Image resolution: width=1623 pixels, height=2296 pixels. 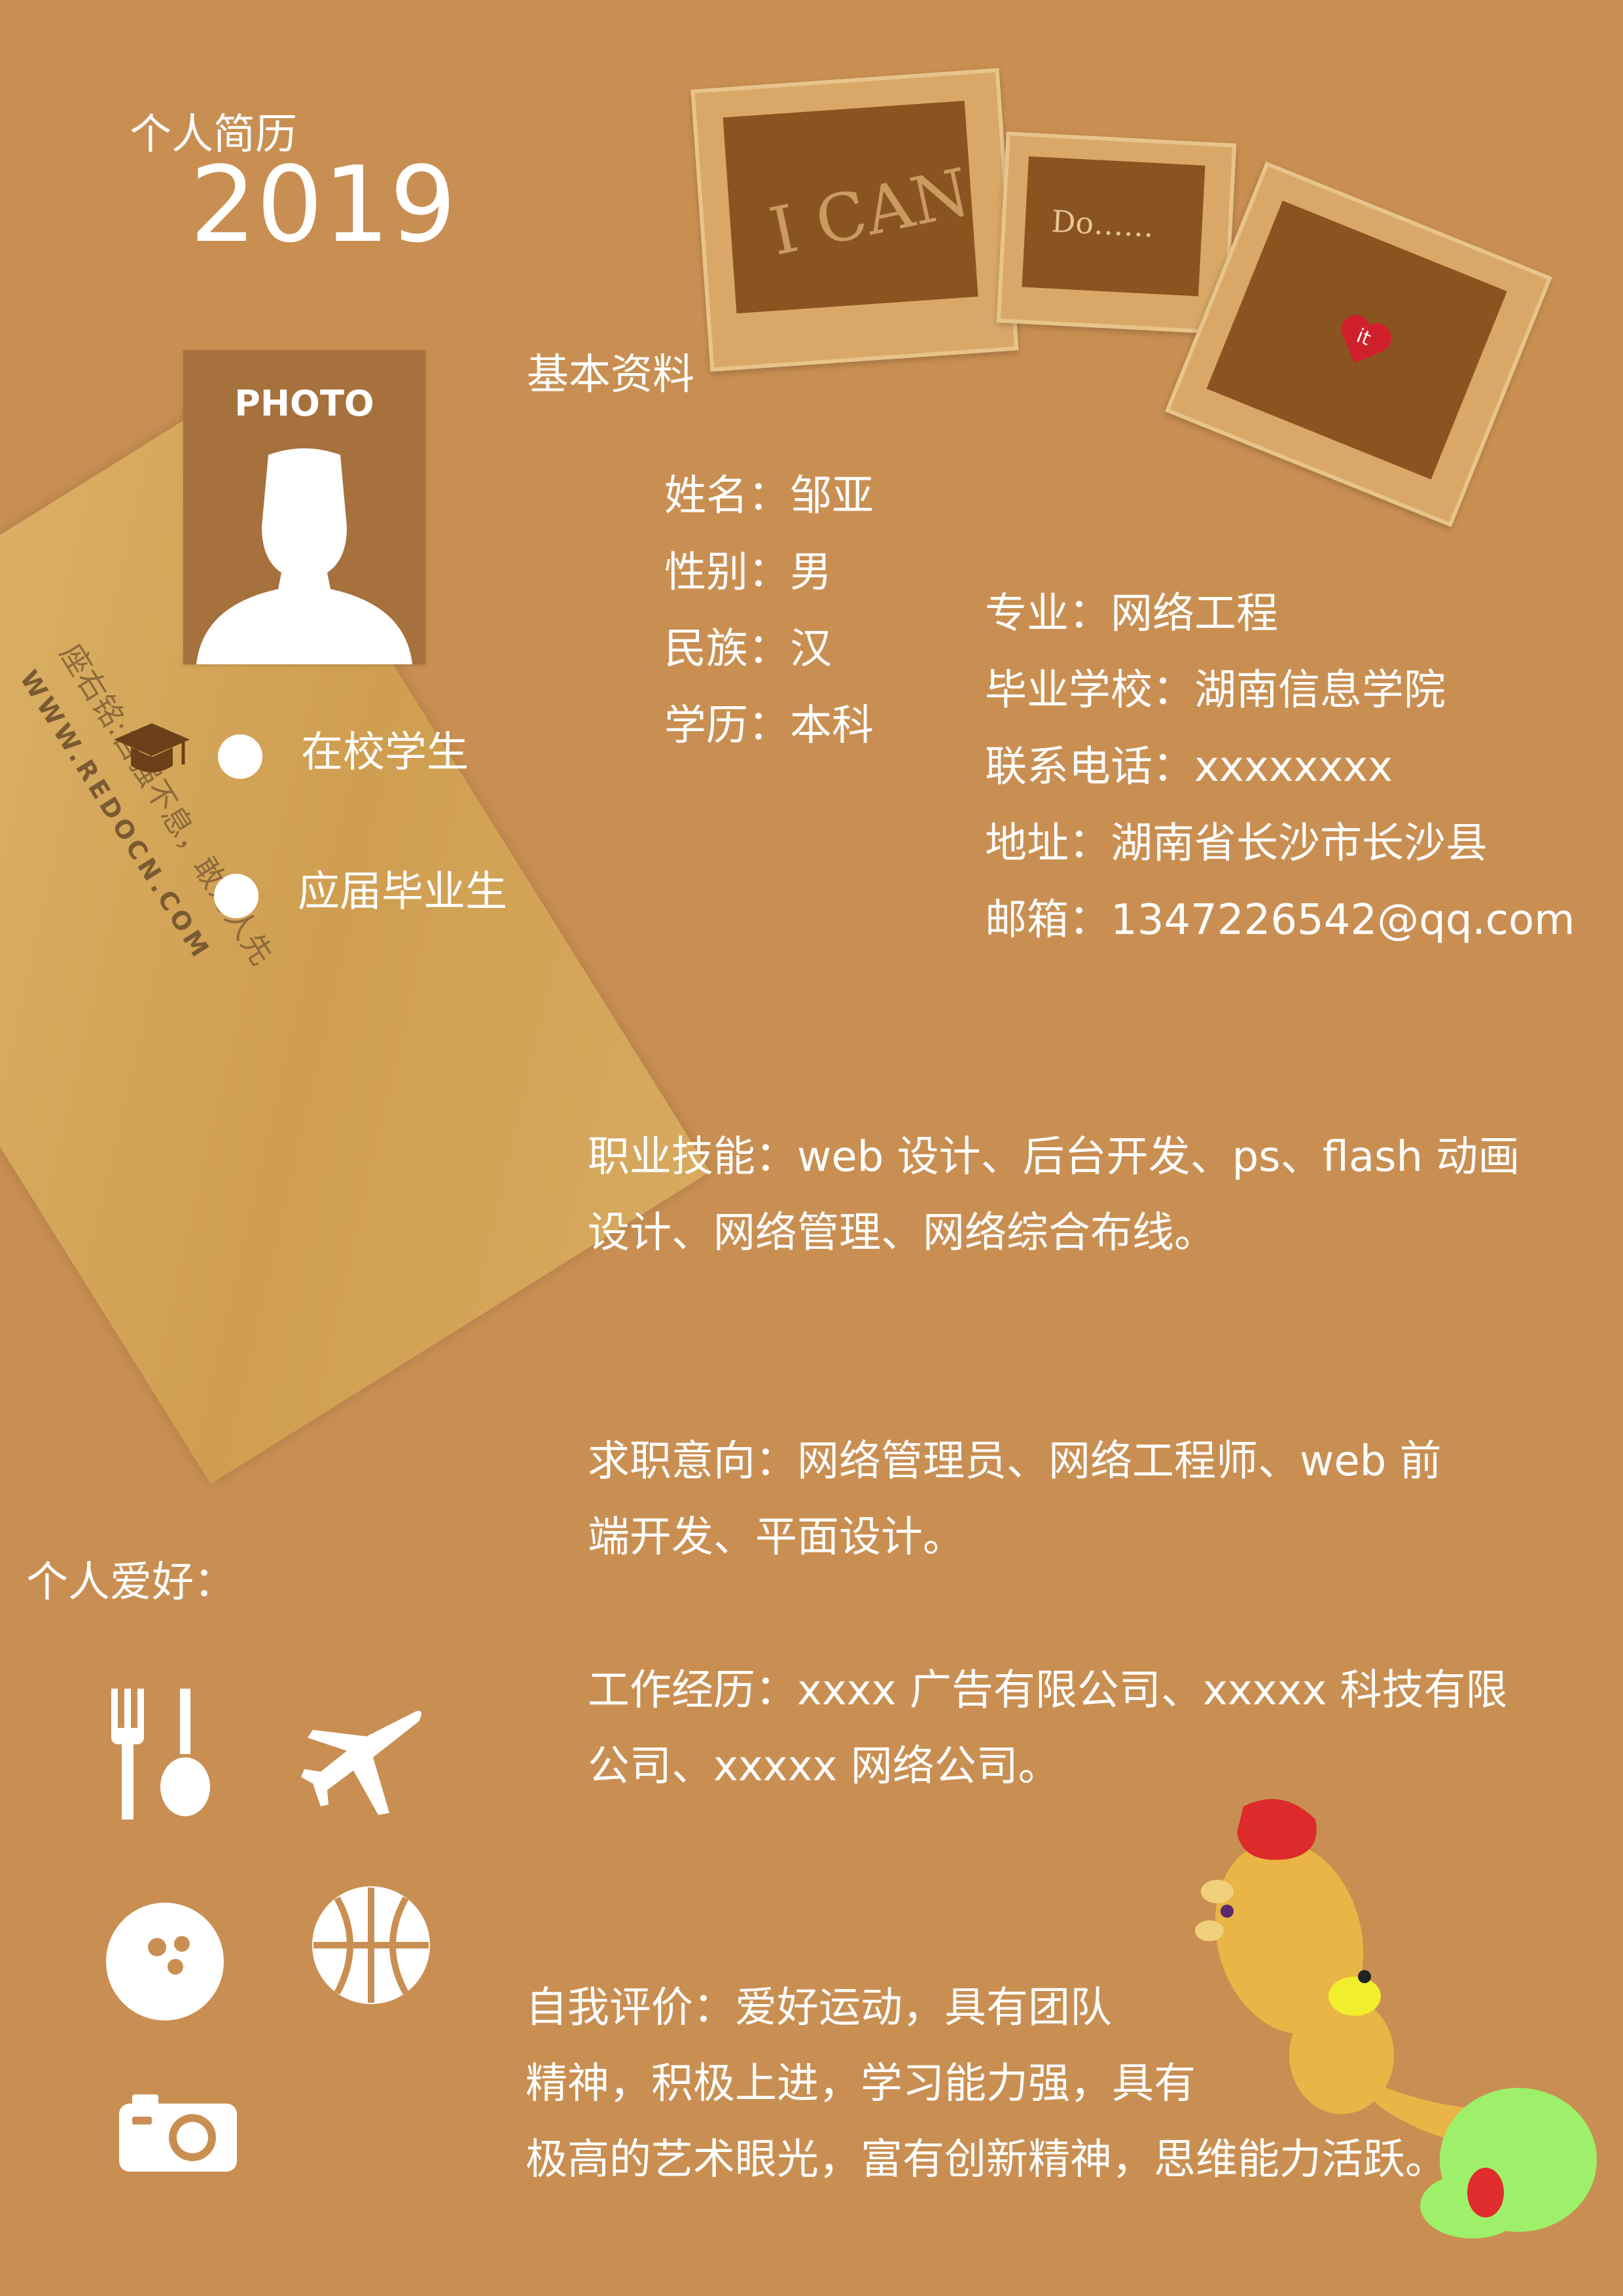 I want to click on frame-i-can-text: I CAN, so click(x=869, y=212).